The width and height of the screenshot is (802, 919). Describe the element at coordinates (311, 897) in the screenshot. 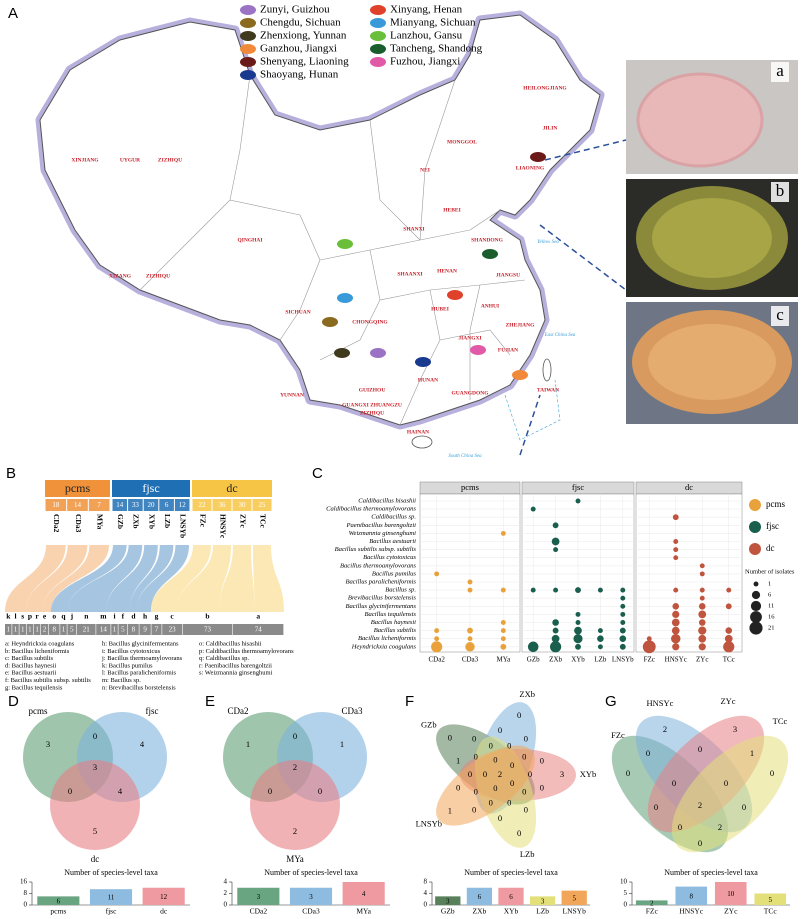

I see `bar-value: 3` at that location.